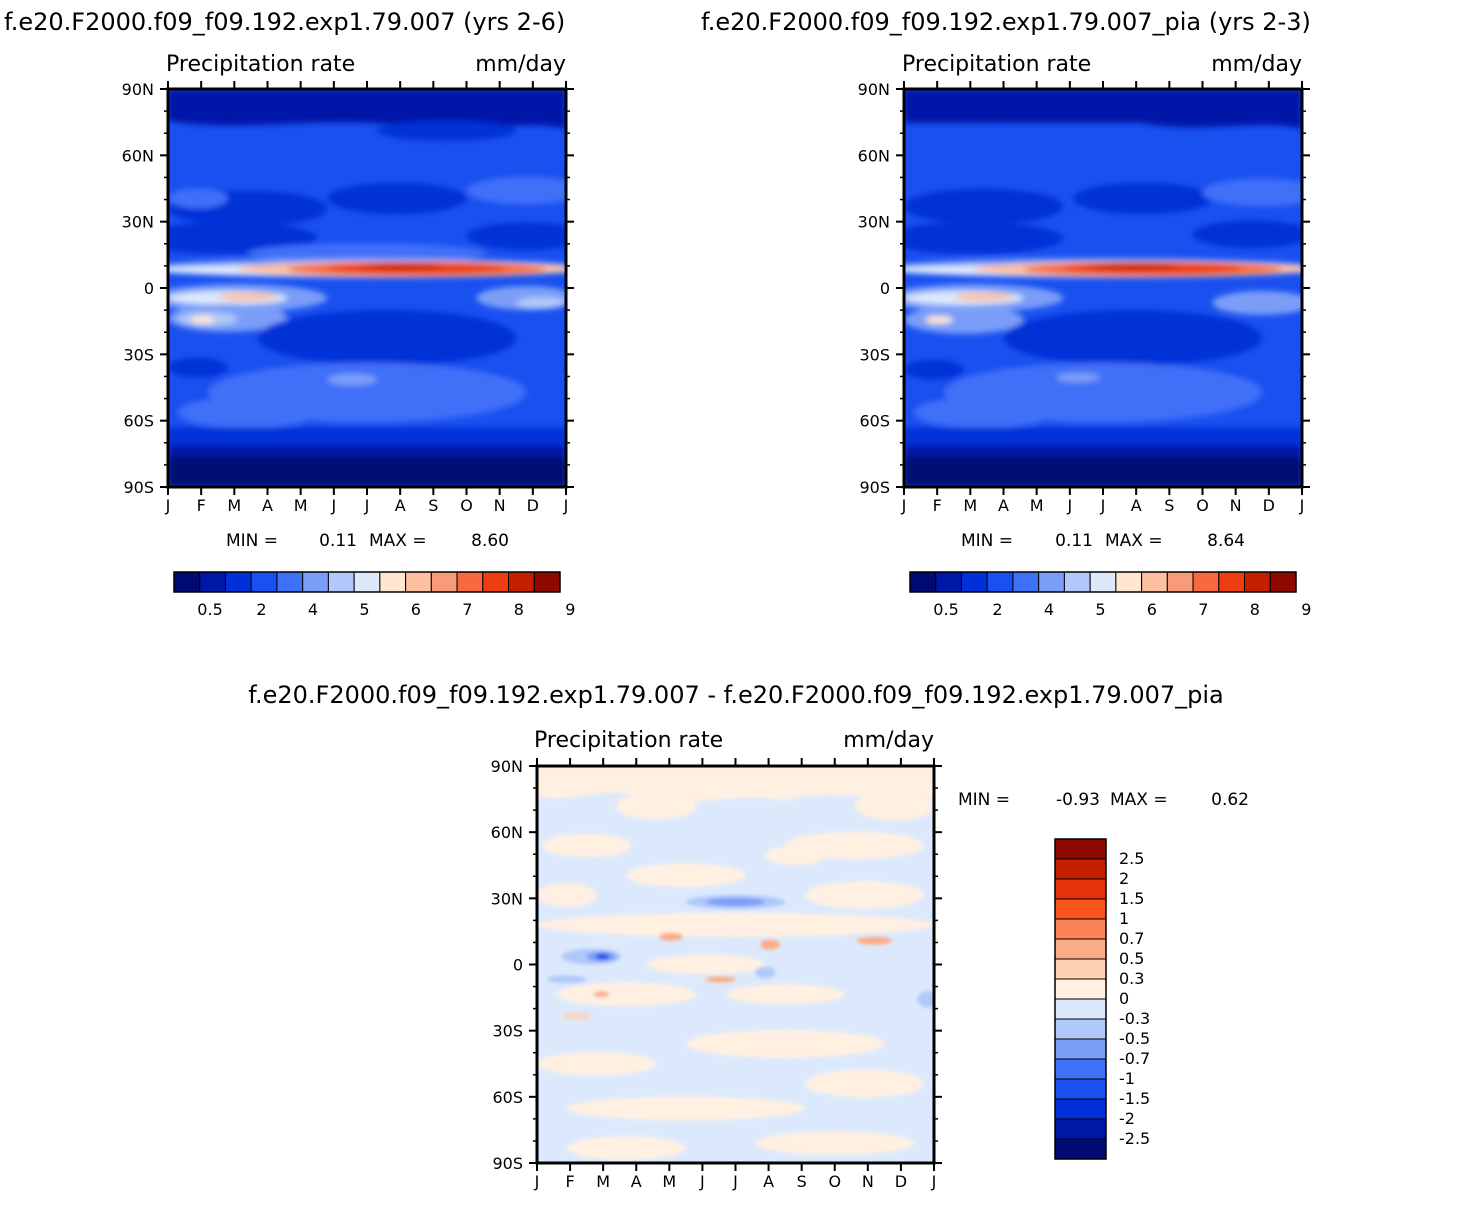 The height and width of the screenshot is (1211, 1476). Describe the element at coordinates (1169, 505) in the screenshot. I see `x-tick-label: S` at that location.